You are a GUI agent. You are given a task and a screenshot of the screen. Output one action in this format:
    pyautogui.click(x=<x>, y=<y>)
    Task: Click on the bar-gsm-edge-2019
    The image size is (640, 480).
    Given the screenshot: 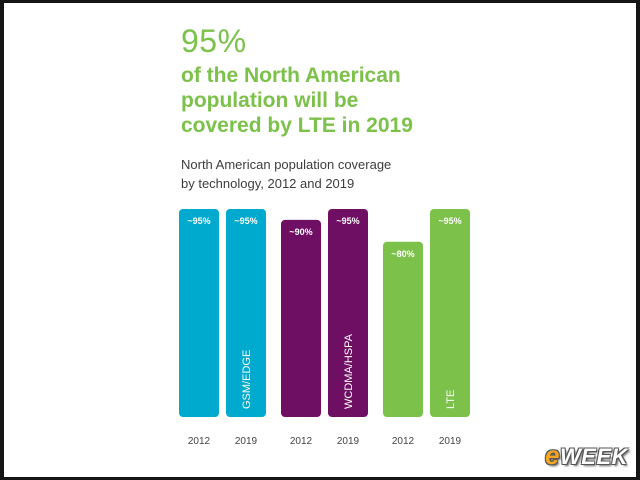 What is the action you would take?
    pyautogui.click(x=246, y=312)
    